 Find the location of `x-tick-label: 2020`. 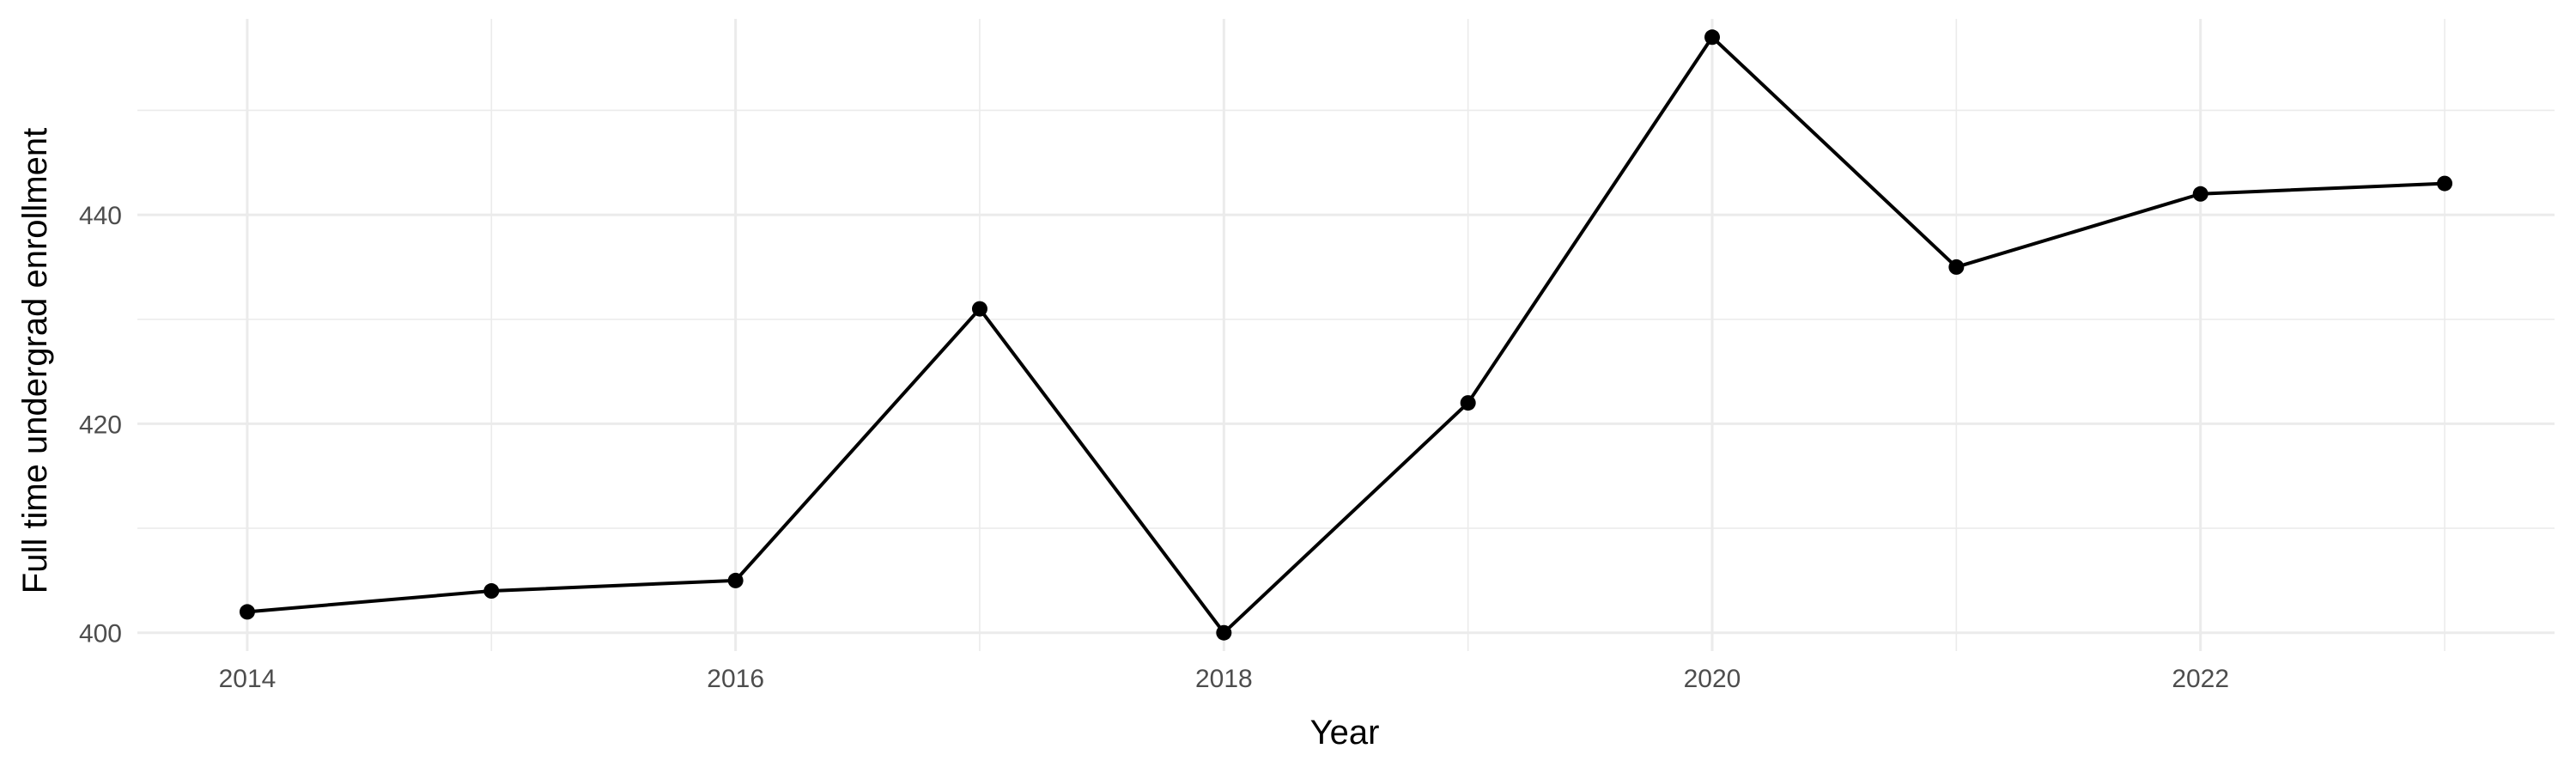

x-tick-label: 2020 is located at coordinates (1712, 679).